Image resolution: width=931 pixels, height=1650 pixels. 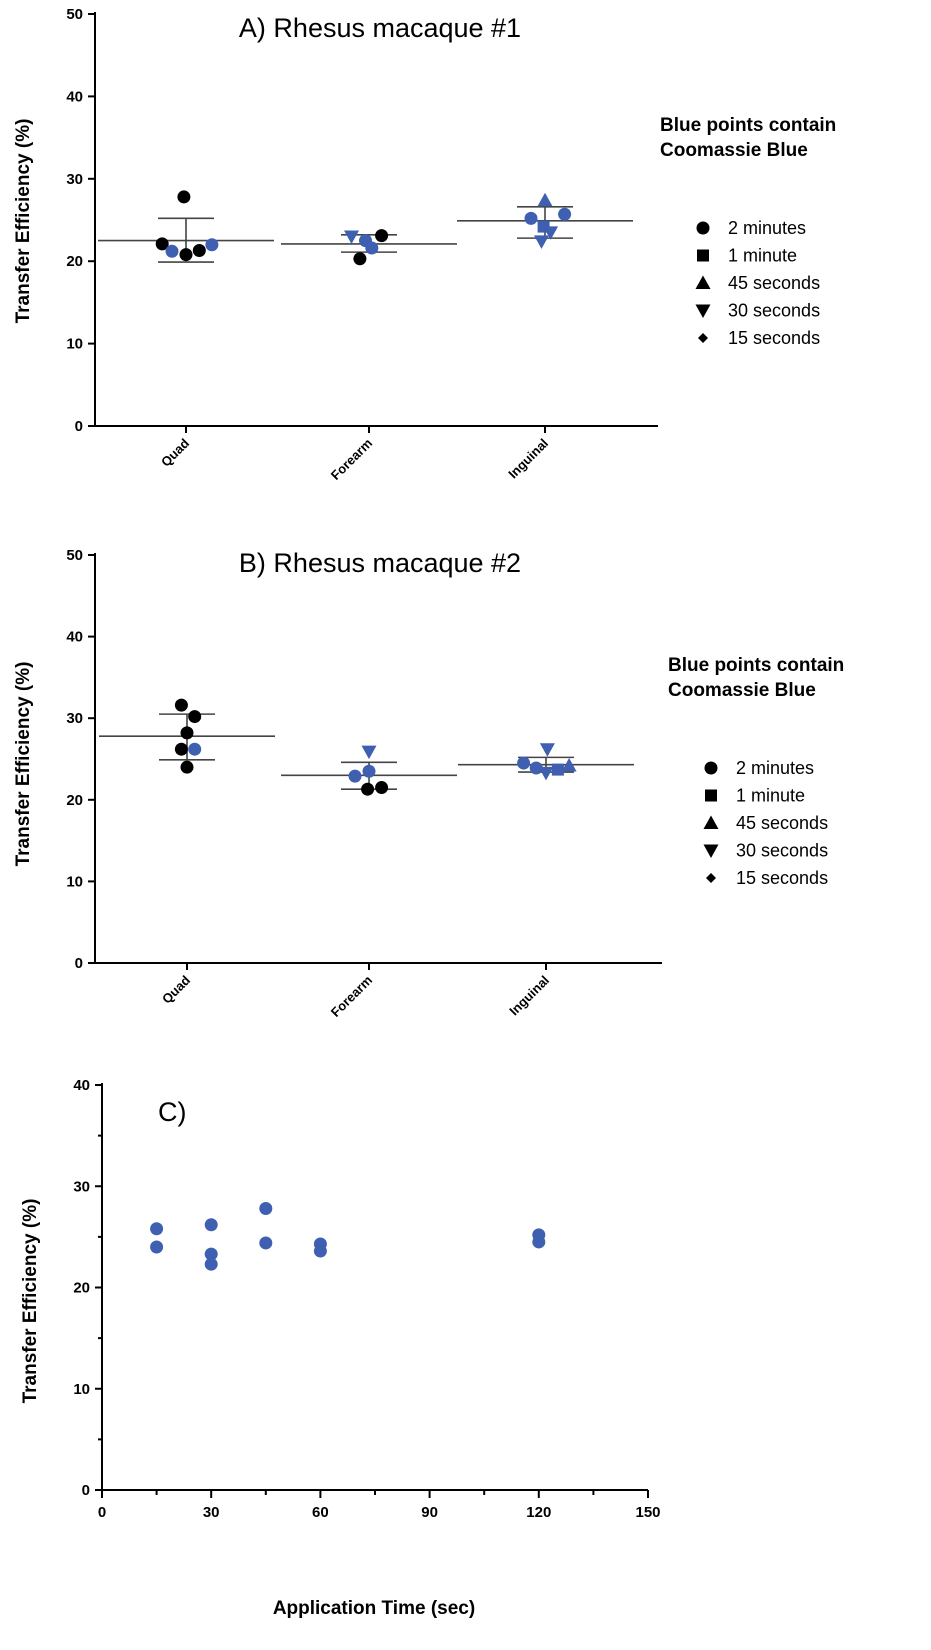 What do you see at coordinates (380, 28) in the screenshot?
I see `panel-a-title: A) Rhesus macaque #1` at bounding box center [380, 28].